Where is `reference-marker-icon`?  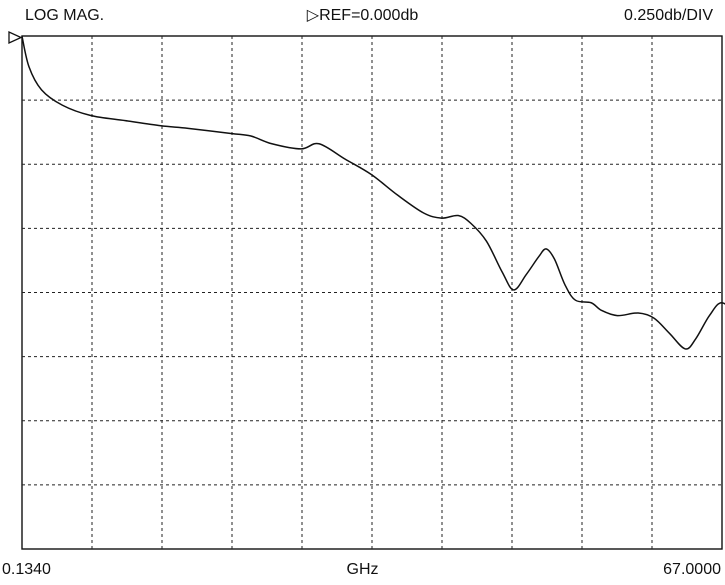 reference-marker-icon is located at coordinates (15, 37).